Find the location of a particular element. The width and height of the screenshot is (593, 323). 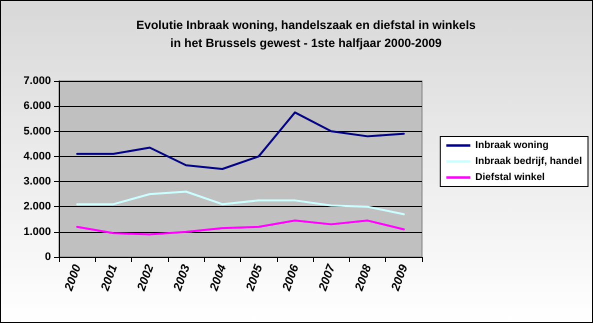

y-tick-label: 2.000 is located at coordinates (37, 206).